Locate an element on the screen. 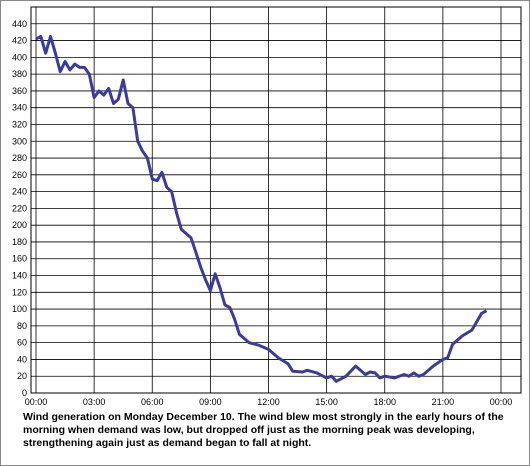 The image size is (530, 466). x-tick-label: 15:00 is located at coordinates (326, 401).